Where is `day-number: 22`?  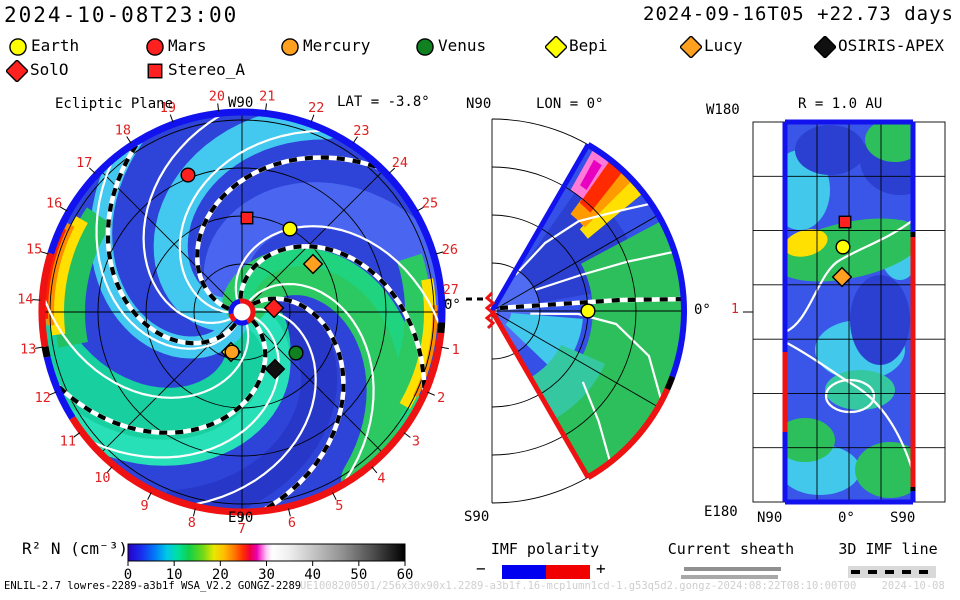 day-number: 22 is located at coordinates (316, 108).